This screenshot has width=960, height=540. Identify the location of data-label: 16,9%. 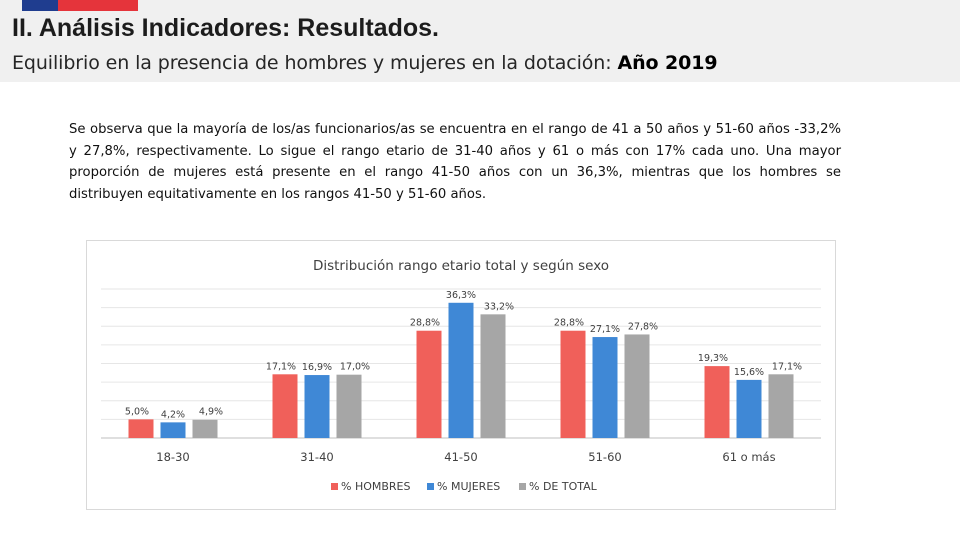
(317, 367).